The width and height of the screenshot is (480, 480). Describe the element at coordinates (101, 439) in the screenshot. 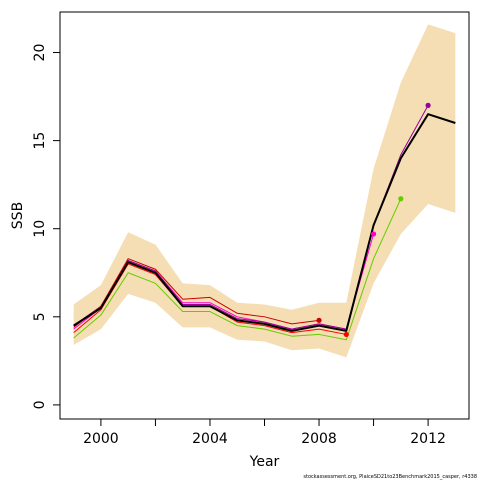

I see `x-tick-label-2000: 2000` at that location.